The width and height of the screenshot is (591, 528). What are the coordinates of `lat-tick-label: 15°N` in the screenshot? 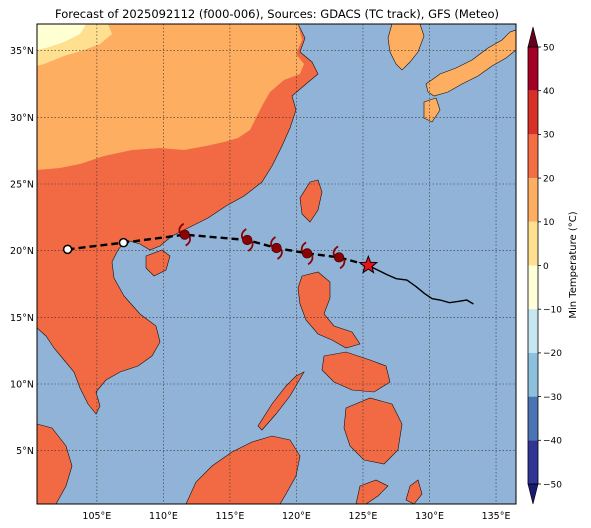 It's located at (22, 318).